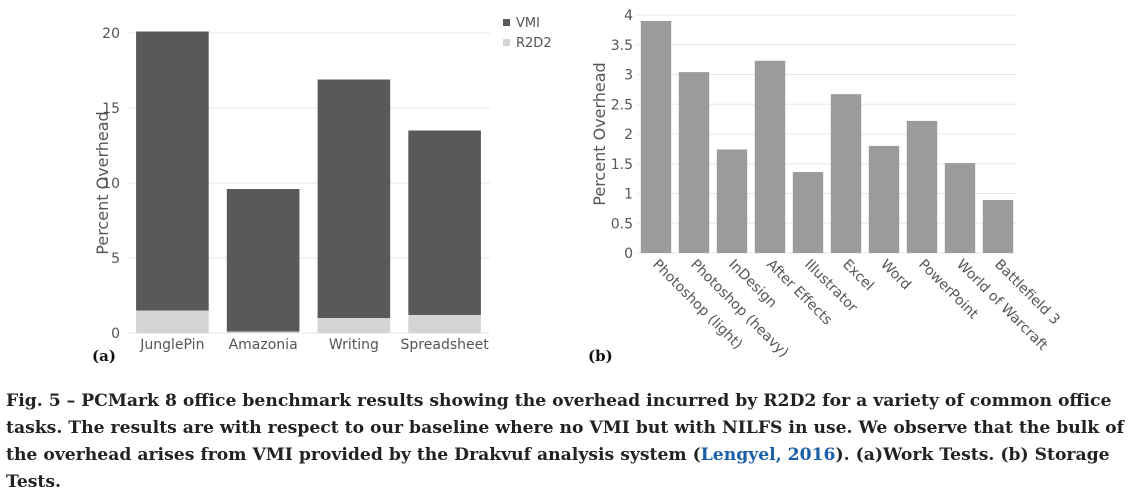 This screenshot has width=1142, height=496. What do you see at coordinates (895, 275) in the screenshot?
I see `x-tick-label-6: Word` at bounding box center [895, 275].